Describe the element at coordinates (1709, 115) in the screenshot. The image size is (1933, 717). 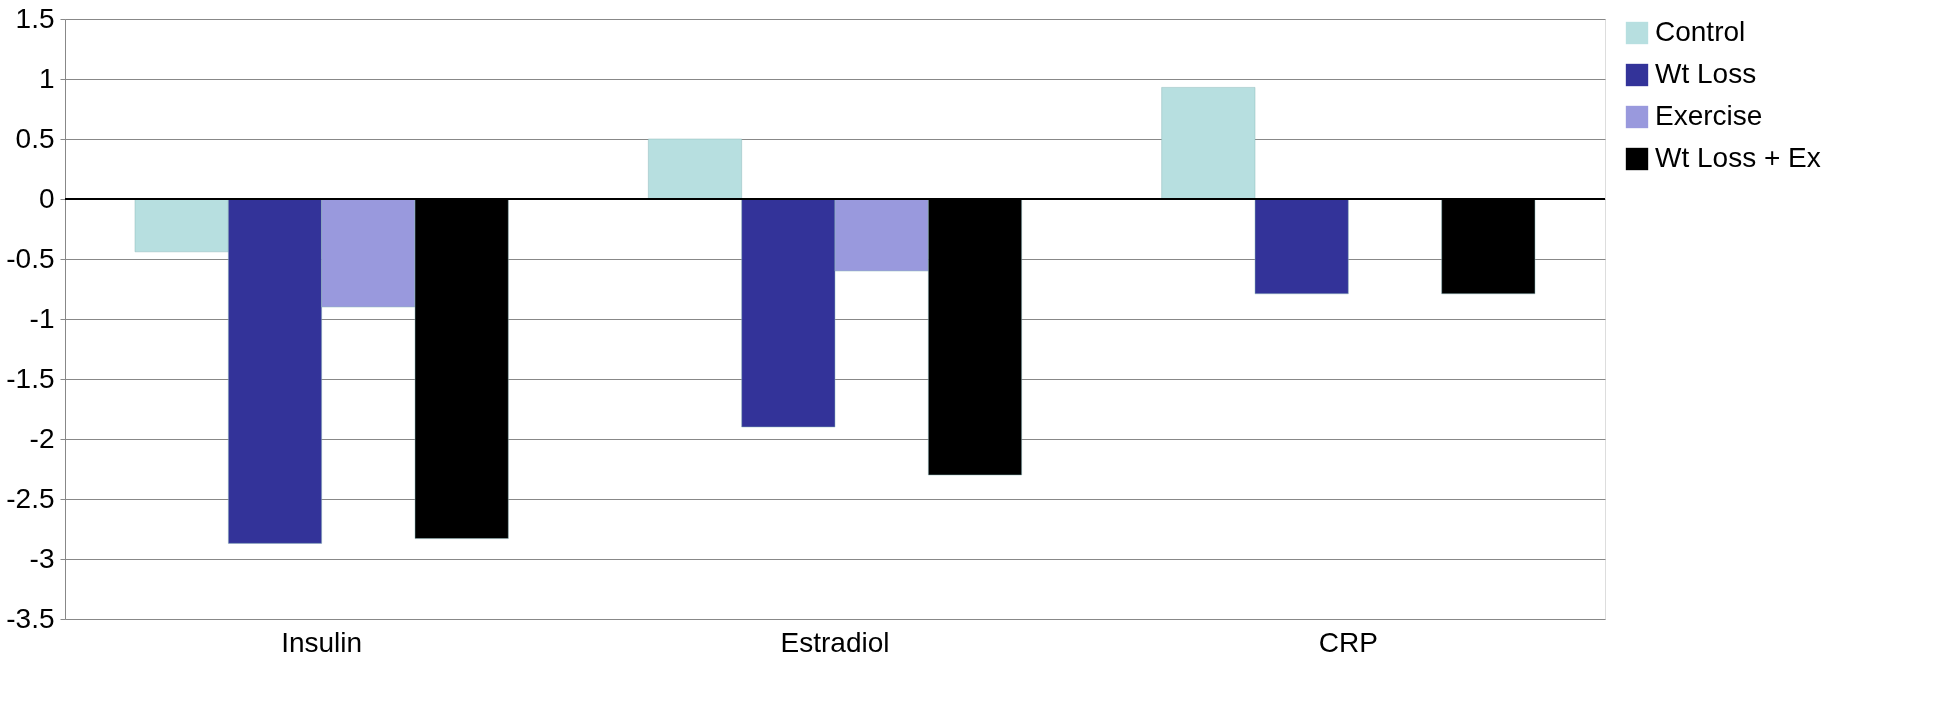
I see `legend-label: Exercise` at that location.